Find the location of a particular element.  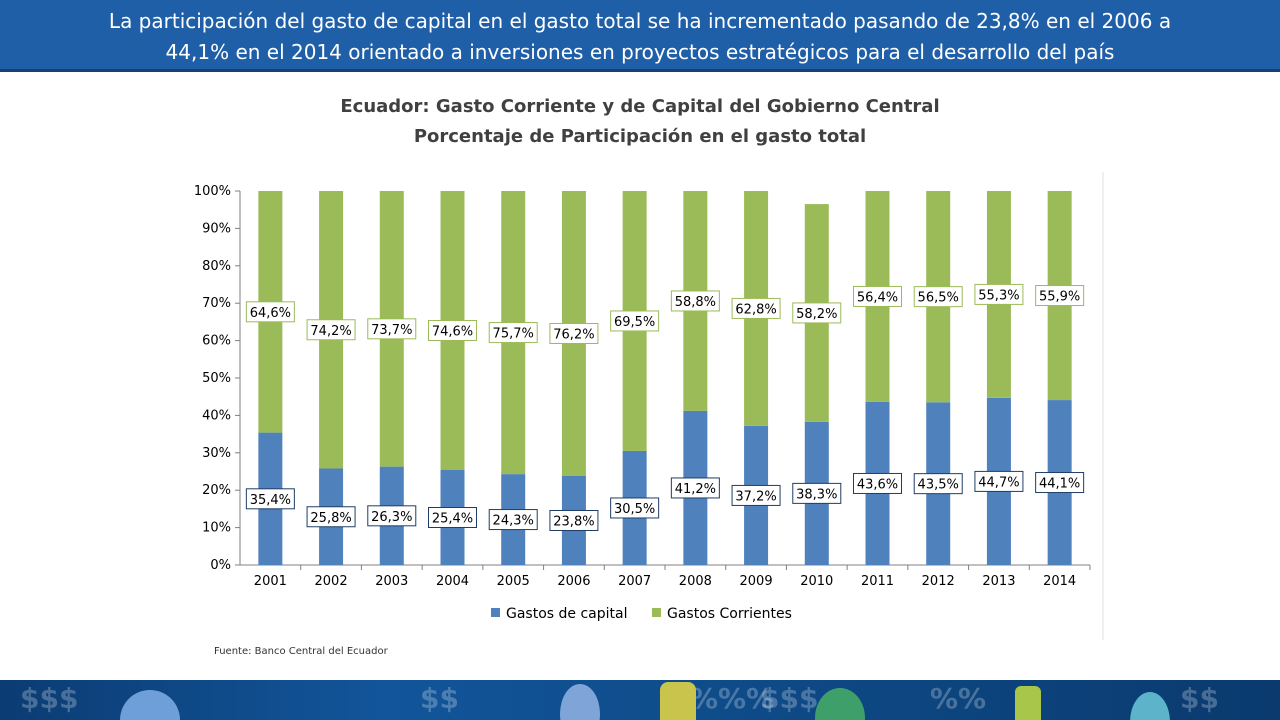

footer-percent-pattern-icon: %% is located at coordinates (958, 698).